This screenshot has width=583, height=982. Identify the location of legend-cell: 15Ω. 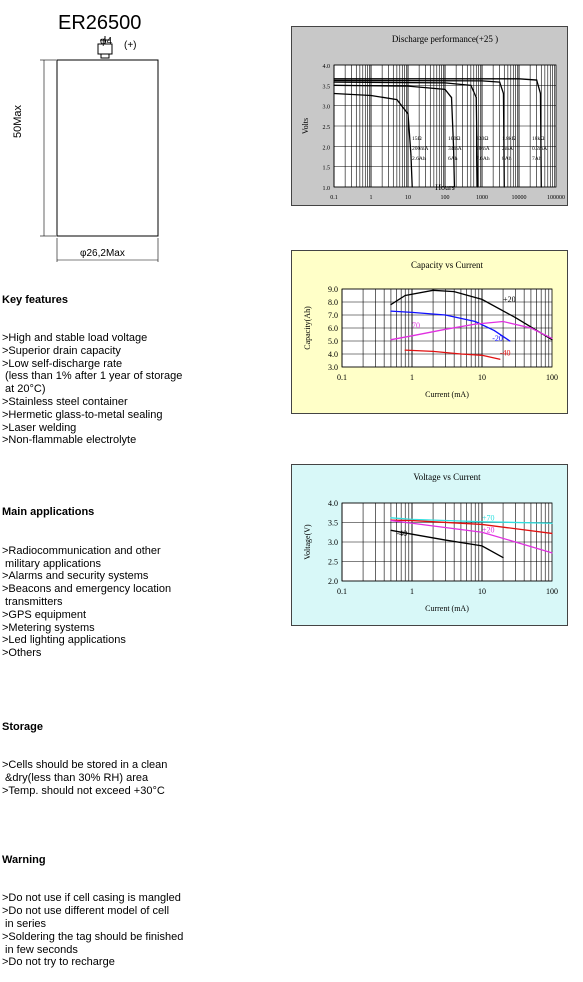
(417, 139).